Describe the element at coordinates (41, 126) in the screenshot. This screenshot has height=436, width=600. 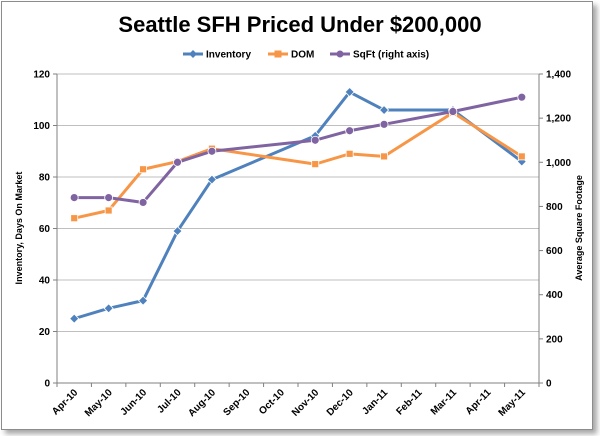
I see `left-tick-label: 100` at that location.